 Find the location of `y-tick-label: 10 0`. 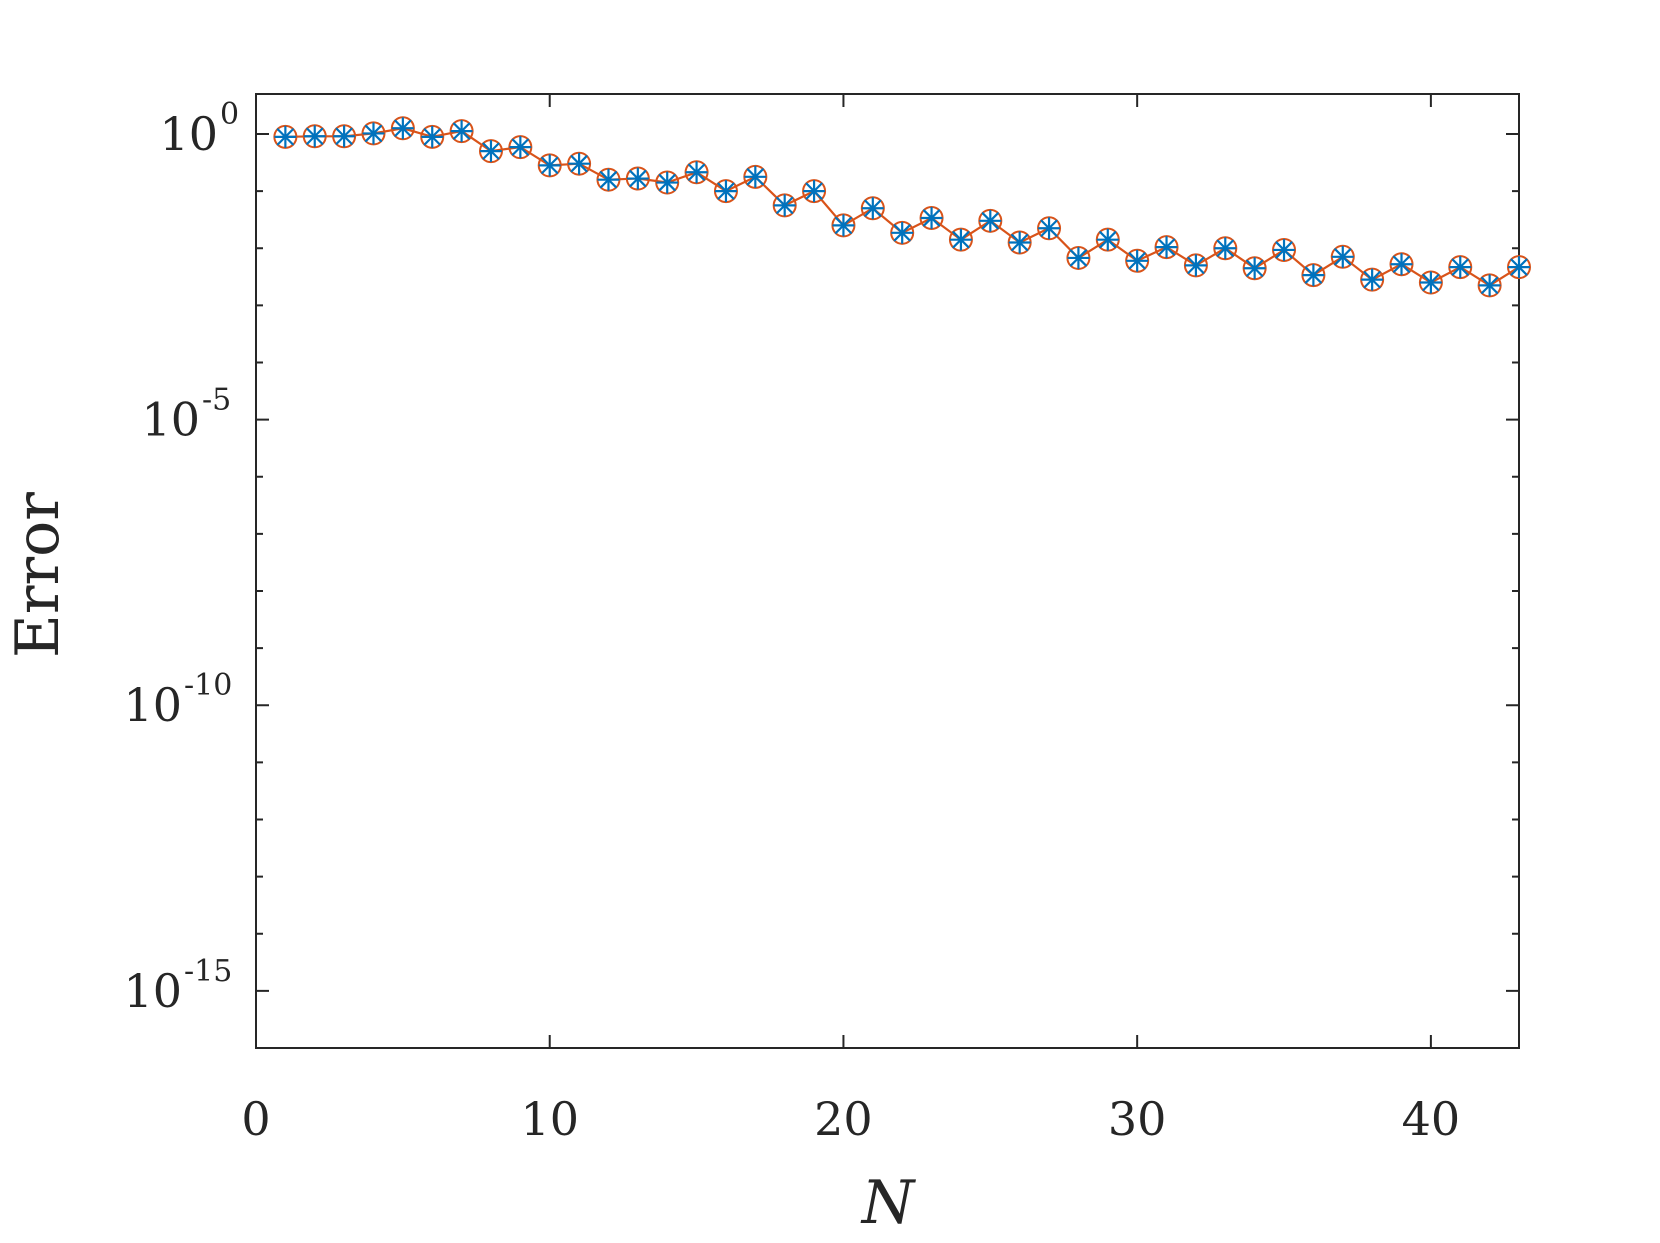

y-tick-label: 10 0 is located at coordinates (199, 129).